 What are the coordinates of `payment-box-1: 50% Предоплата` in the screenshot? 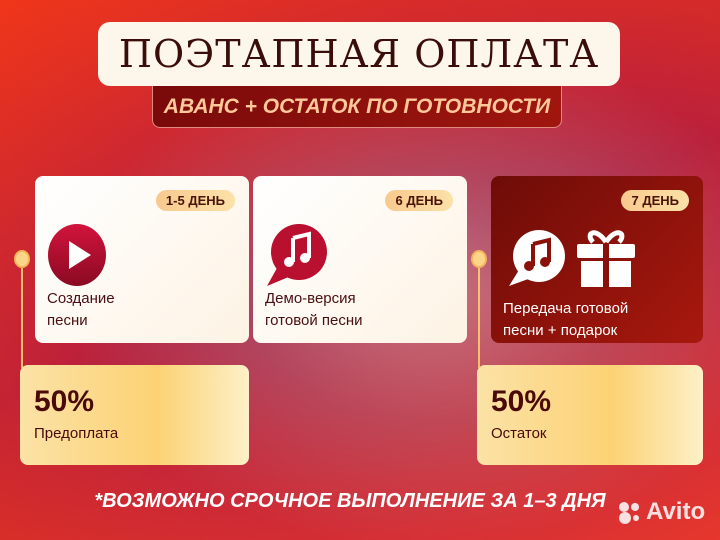 It's located at (134, 415).